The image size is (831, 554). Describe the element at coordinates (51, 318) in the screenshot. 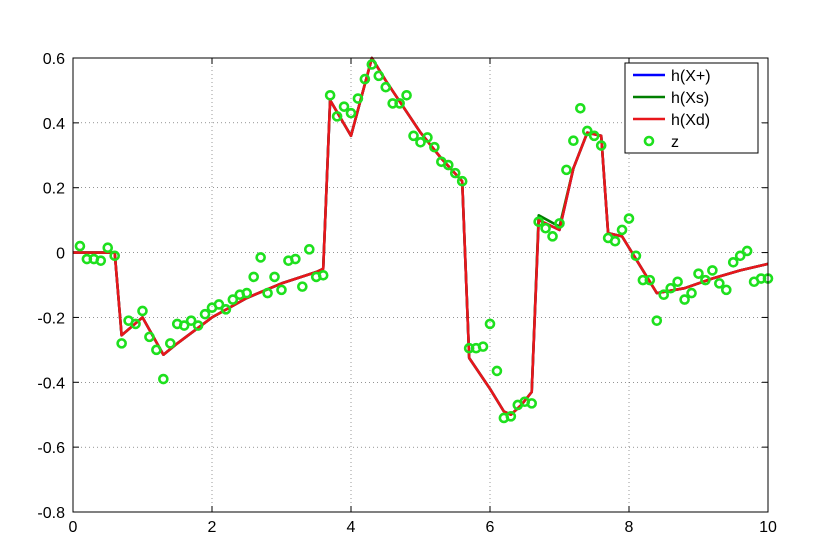

I see `y-tick-label: -0.2` at that location.